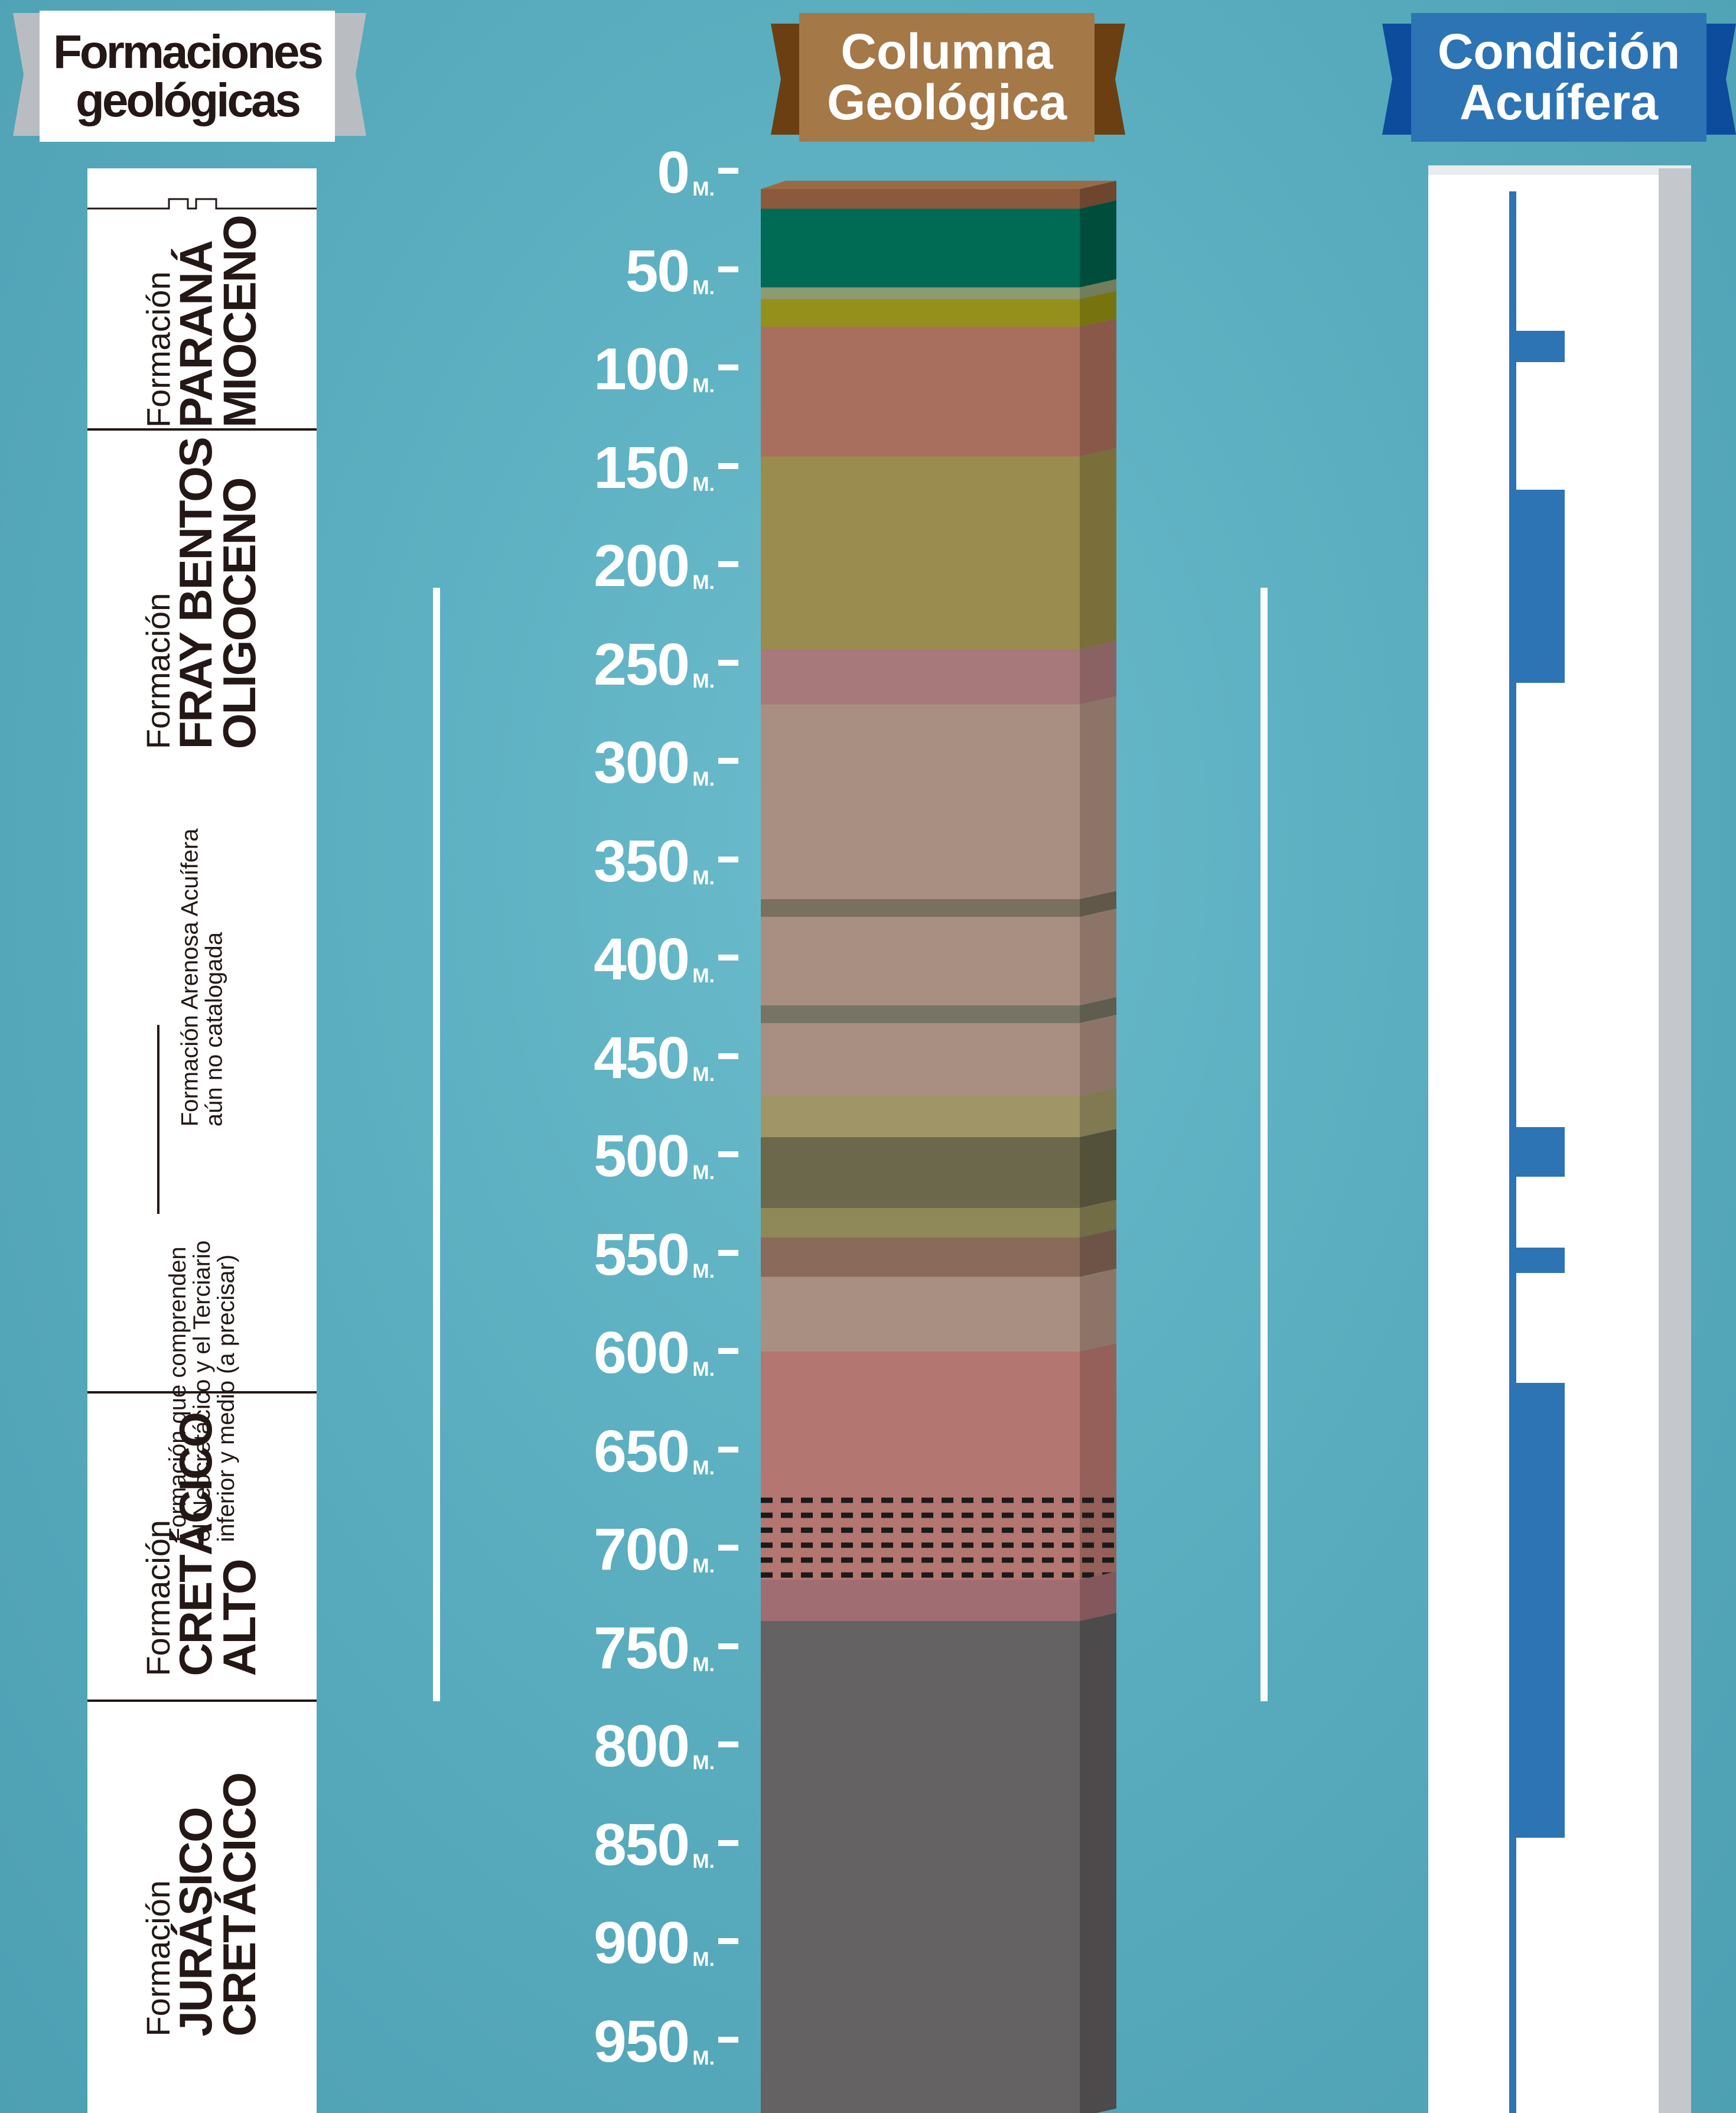 This screenshot has width=1736, height=2113. I want to click on depth-label: 400 M., so click(399, 959).